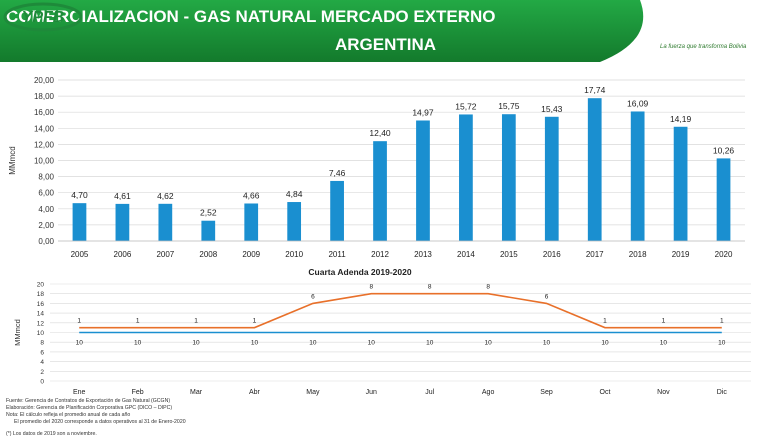 Image resolution: width=763 pixels, height=445 pixels. What do you see at coordinates (251, 195) in the screenshot?
I see `data-label: 4,66` at bounding box center [251, 195].